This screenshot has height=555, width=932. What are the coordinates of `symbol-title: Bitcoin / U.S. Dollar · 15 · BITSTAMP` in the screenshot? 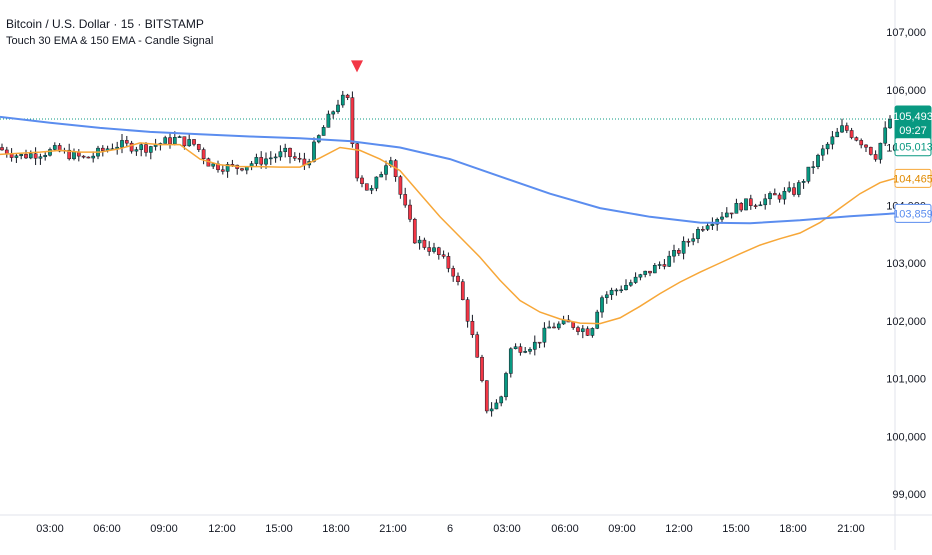 It's located at (105, 24).